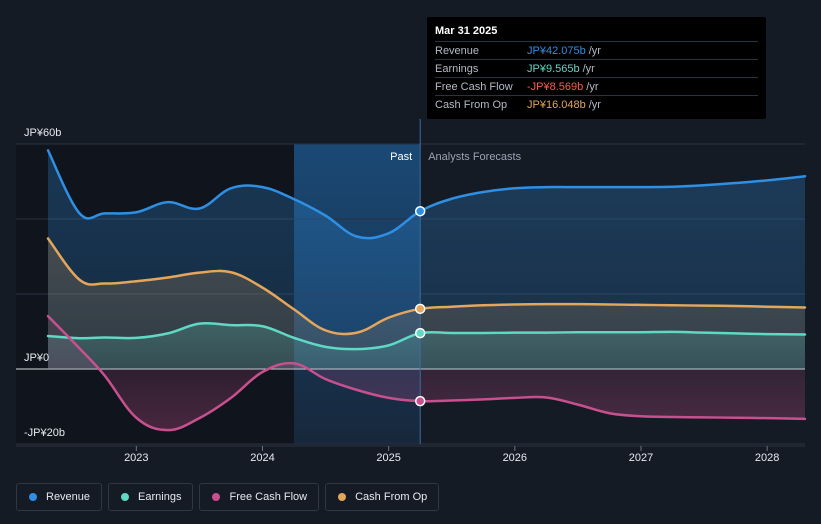 This screenshot has width=821, height=524. Describe the element at coordinates (556, 50) in the screenshot. I see `tooltip-value-revenue: JP¥42.075b` at that location.